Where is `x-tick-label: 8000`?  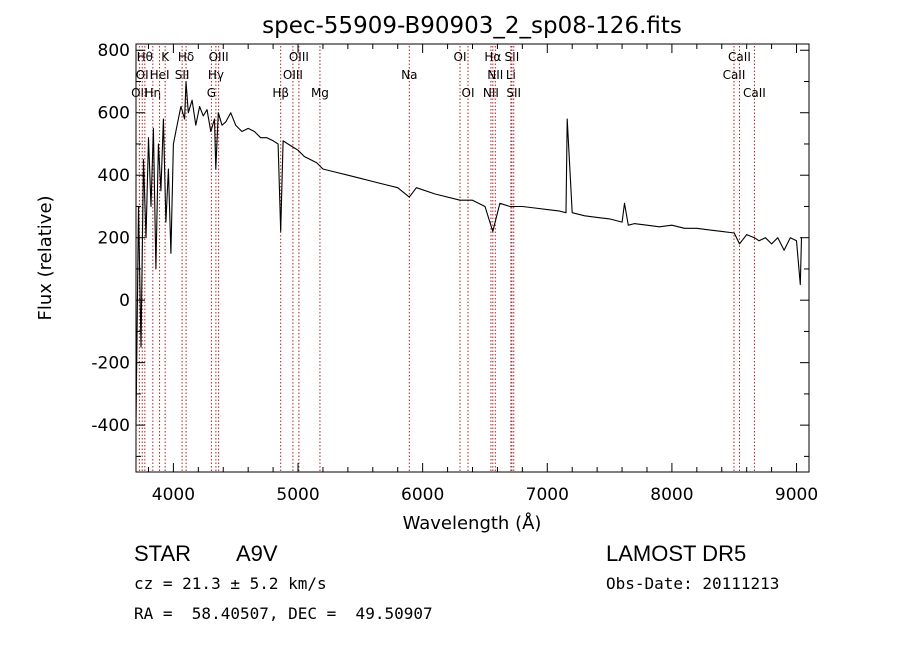 x-tick-label: 8000 is located at coordinates (671, 495).